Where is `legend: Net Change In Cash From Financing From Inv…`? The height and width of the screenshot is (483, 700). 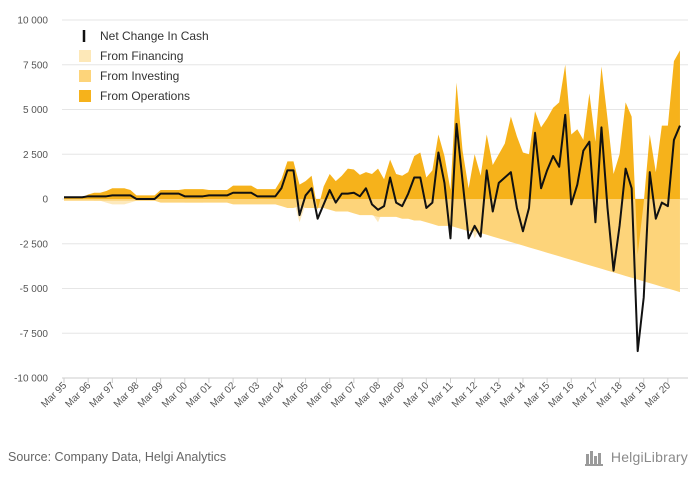
legend: Net Change In Cash From Financing From Inv… is located at coordinates (144, 66).